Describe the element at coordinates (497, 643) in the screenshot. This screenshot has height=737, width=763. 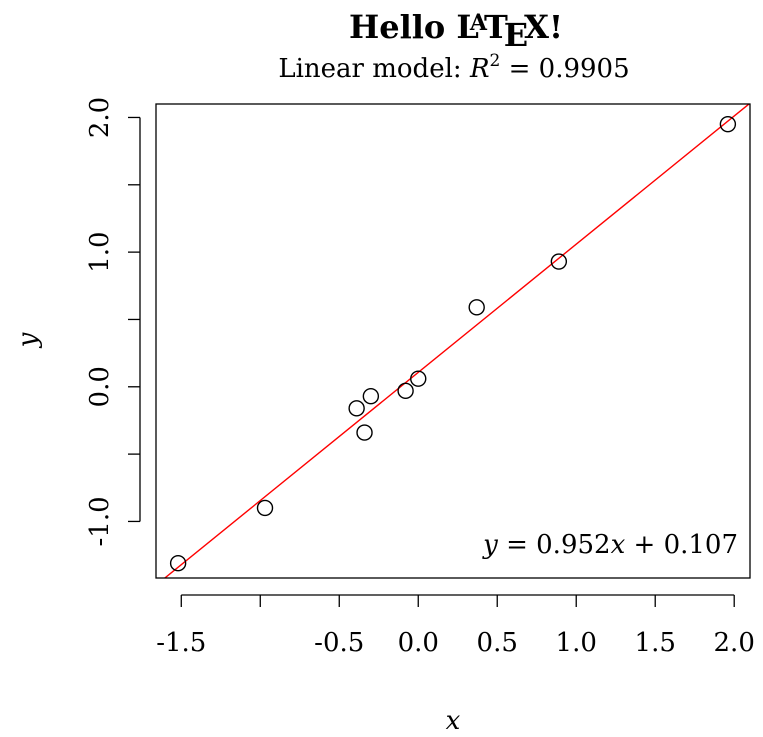
I see `x-tick-label: 0.5` at that location.